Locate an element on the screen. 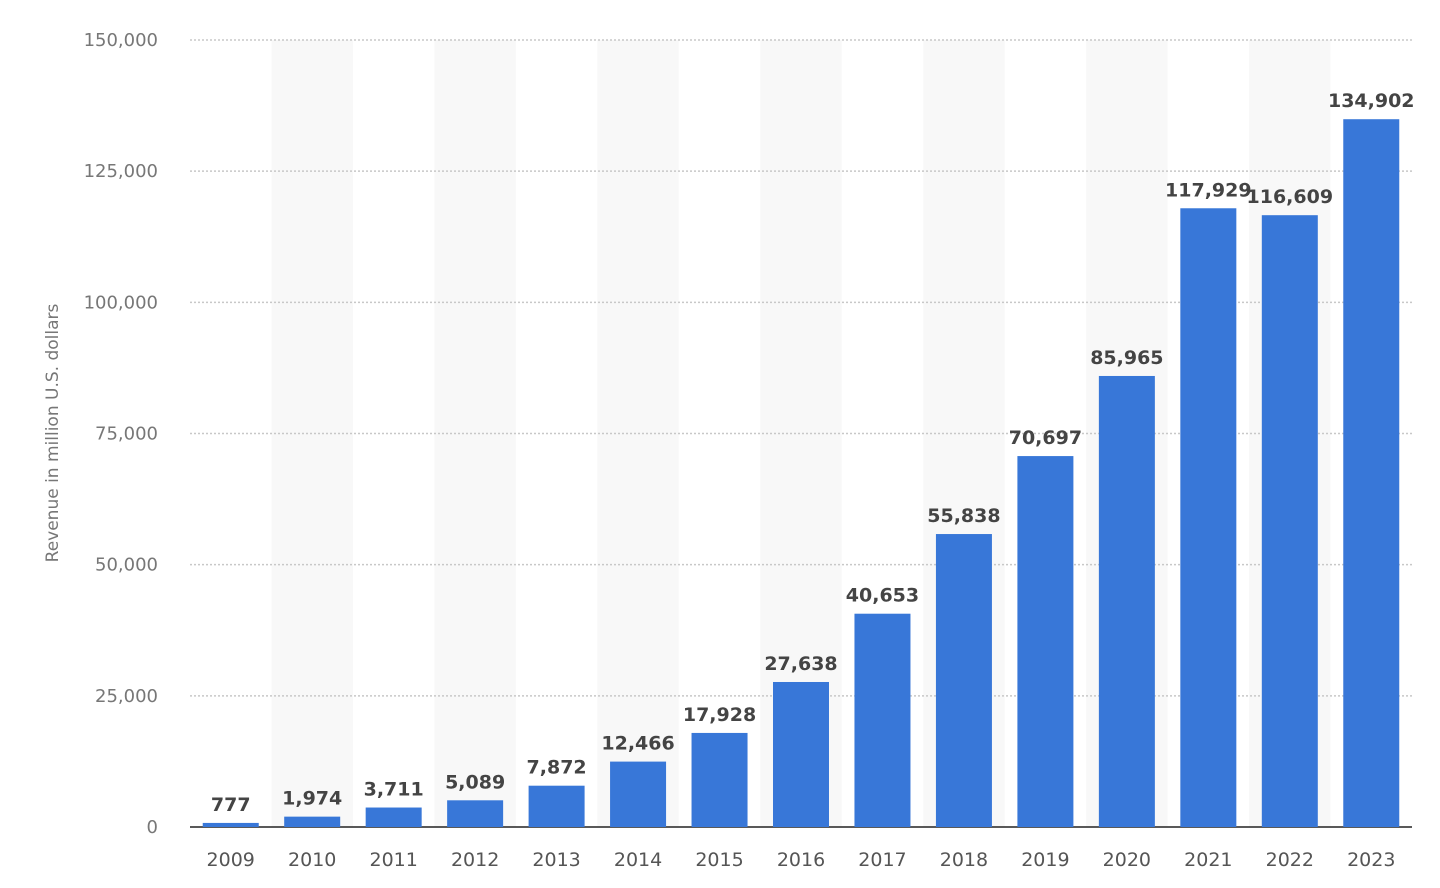 The width and height of the screenshot is (1440, 888). y-tick-label: 150,000 is located at coordinates (121, 40).